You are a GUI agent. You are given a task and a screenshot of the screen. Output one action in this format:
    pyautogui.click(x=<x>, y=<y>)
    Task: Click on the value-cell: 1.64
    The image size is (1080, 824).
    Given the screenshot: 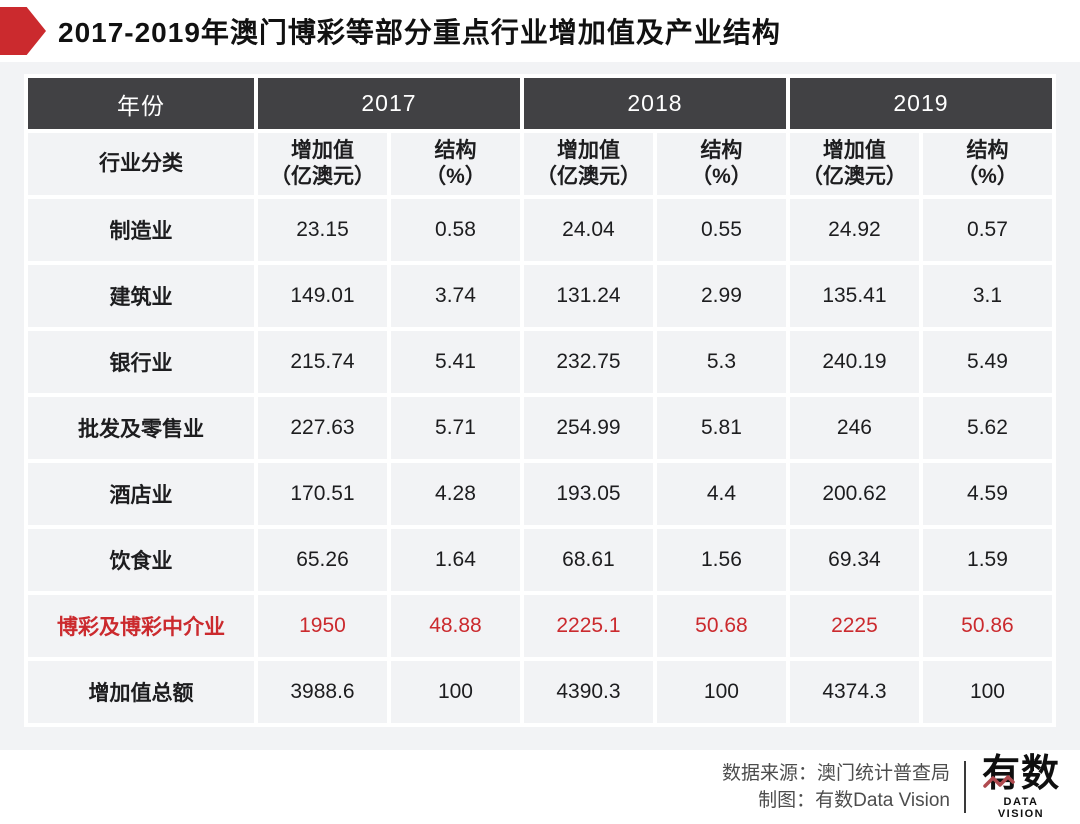 What is the action you would take?
    pyautogui.click(x=455, y=560)
    